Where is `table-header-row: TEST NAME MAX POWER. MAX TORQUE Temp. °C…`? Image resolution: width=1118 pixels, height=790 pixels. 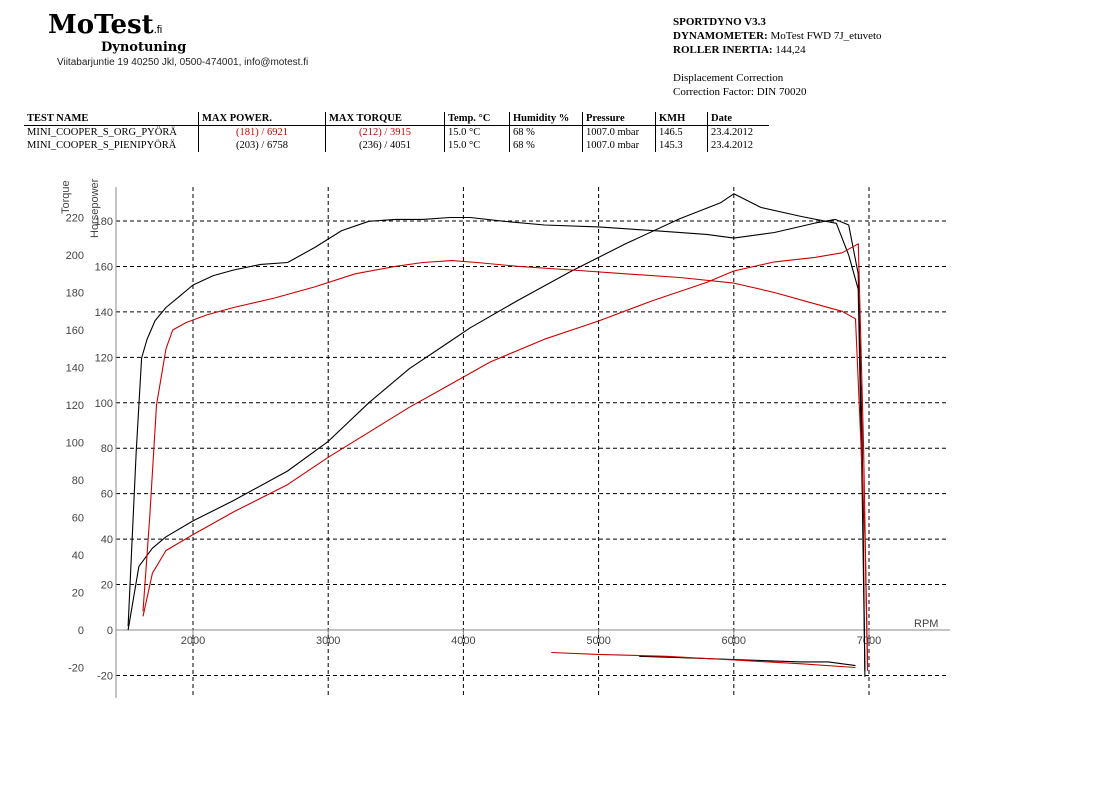 table-header-row: TEST NAME MAX POWER. MAX TORQUE Temp. °C… is located at coordinates (396, 119).